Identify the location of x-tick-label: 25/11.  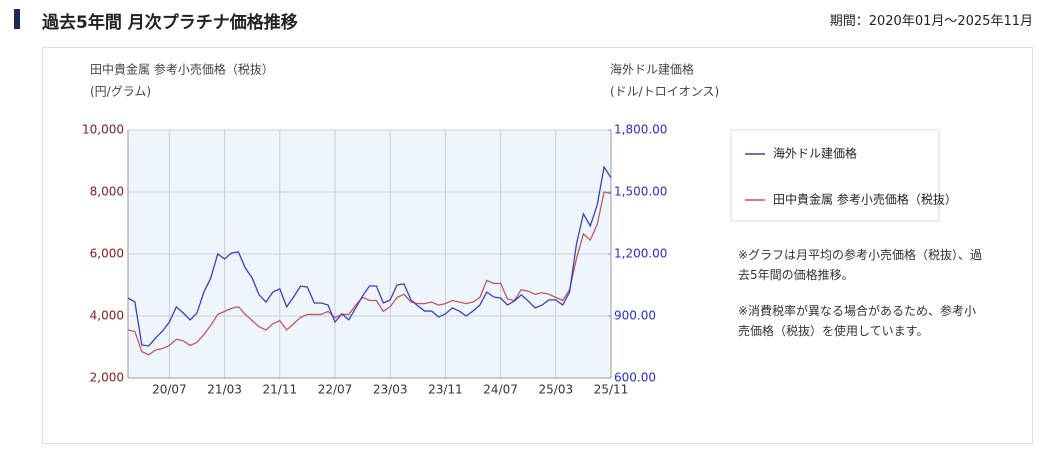
(611, 390).